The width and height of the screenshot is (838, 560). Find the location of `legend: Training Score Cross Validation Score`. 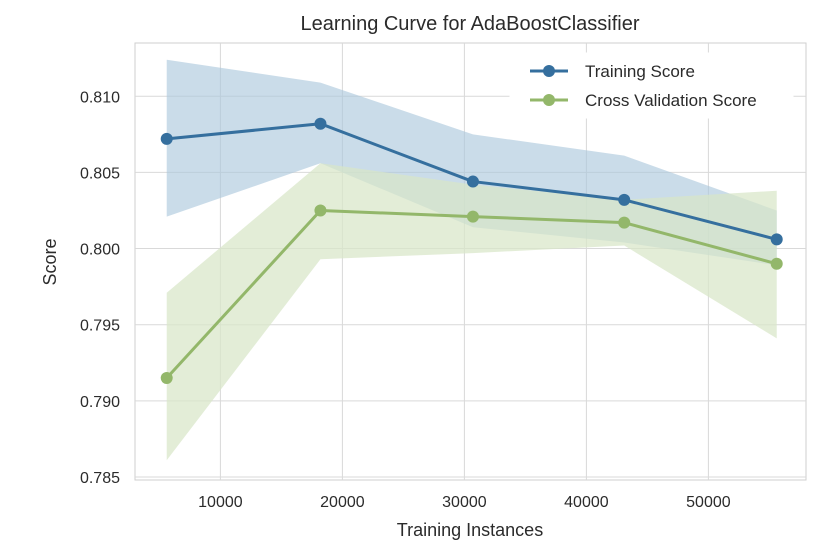

legend: Training Score Cross Validation Score is located at coordinates (651, 85).